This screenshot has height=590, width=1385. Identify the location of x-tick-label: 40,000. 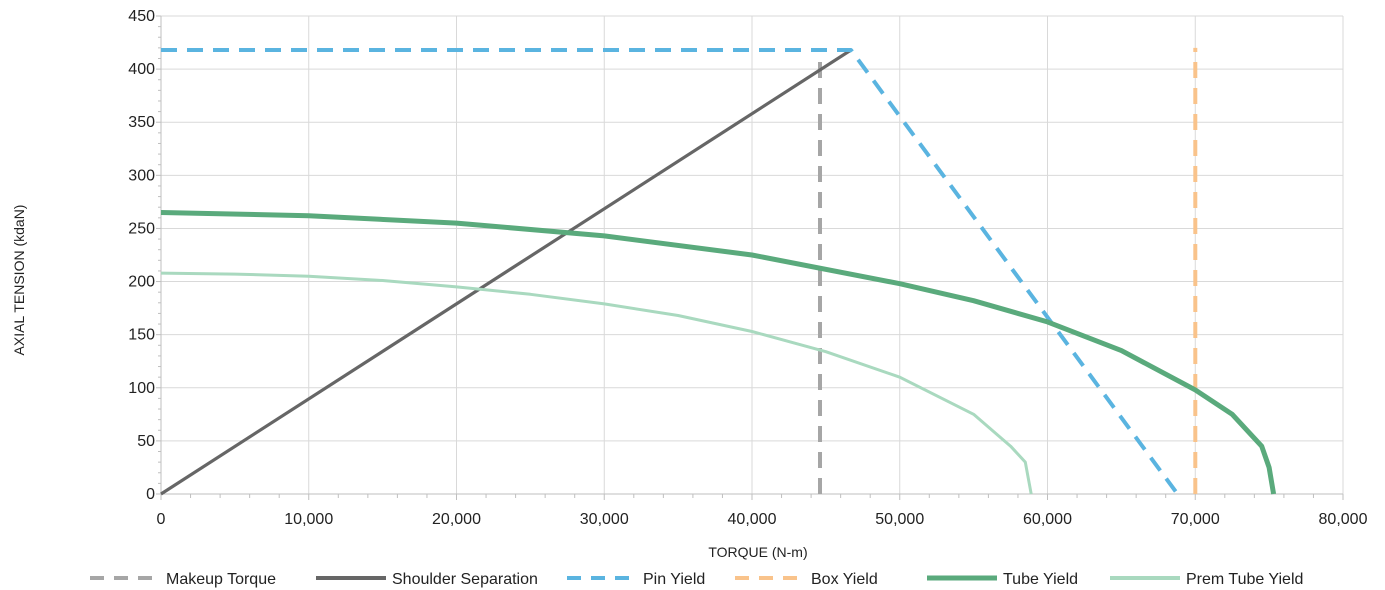
(752, 519).